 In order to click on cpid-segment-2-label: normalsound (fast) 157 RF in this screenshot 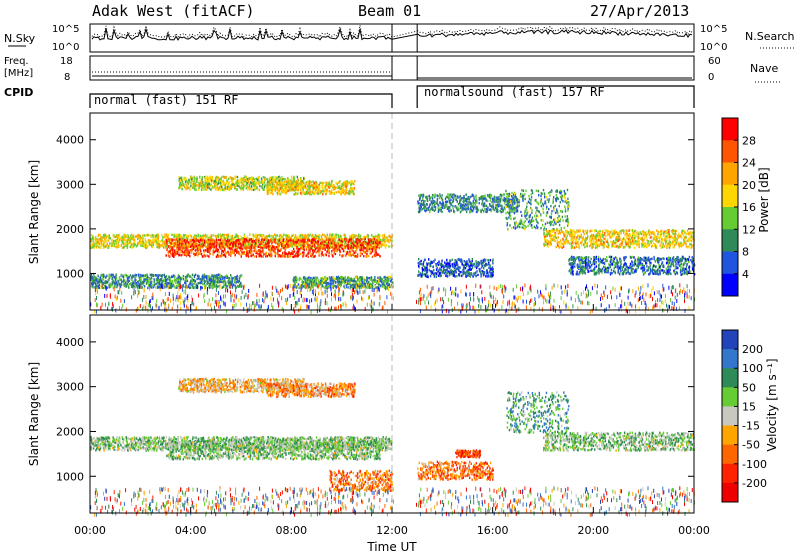, I will do `click(514, 92)`.